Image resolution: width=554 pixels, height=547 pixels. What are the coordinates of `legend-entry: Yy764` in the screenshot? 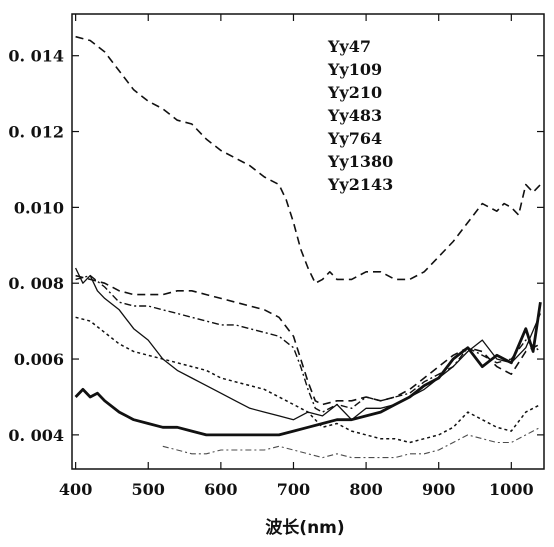 It's located at (354, 138).